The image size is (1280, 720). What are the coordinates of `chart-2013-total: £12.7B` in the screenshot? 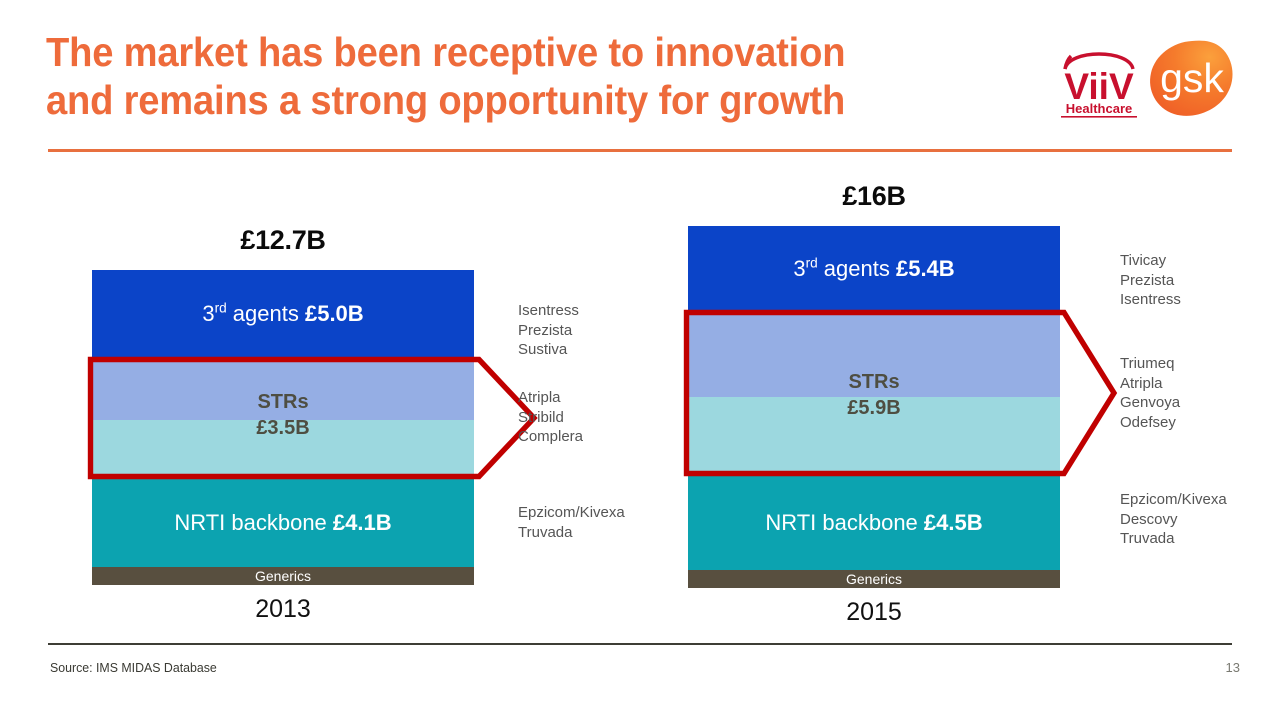 It's located at (283, 240).